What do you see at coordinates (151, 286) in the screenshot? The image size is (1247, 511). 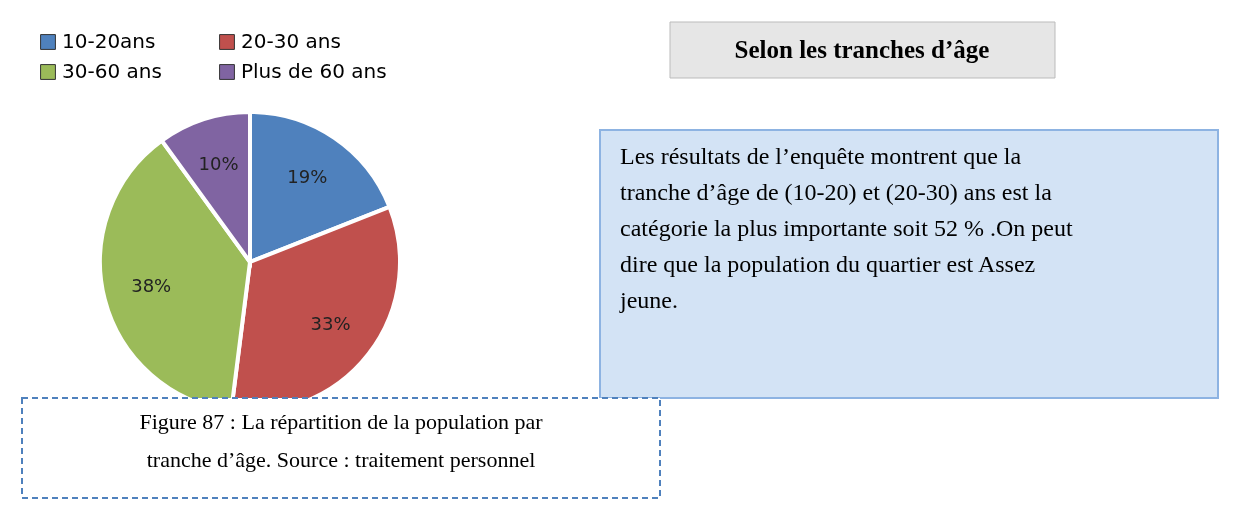 I see `data-label: 38%` at bounding box center [151, 286].